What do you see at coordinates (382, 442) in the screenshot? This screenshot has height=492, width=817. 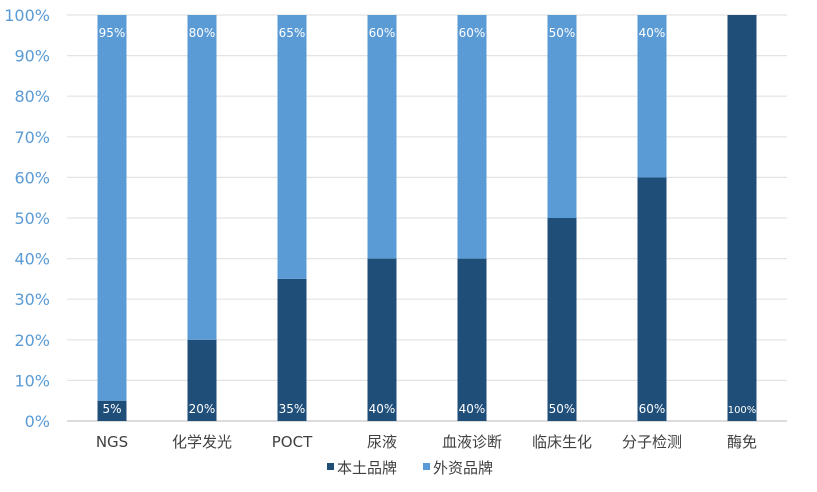 I see `x-tick-label: 尿液` at bounding box center [382, 442].